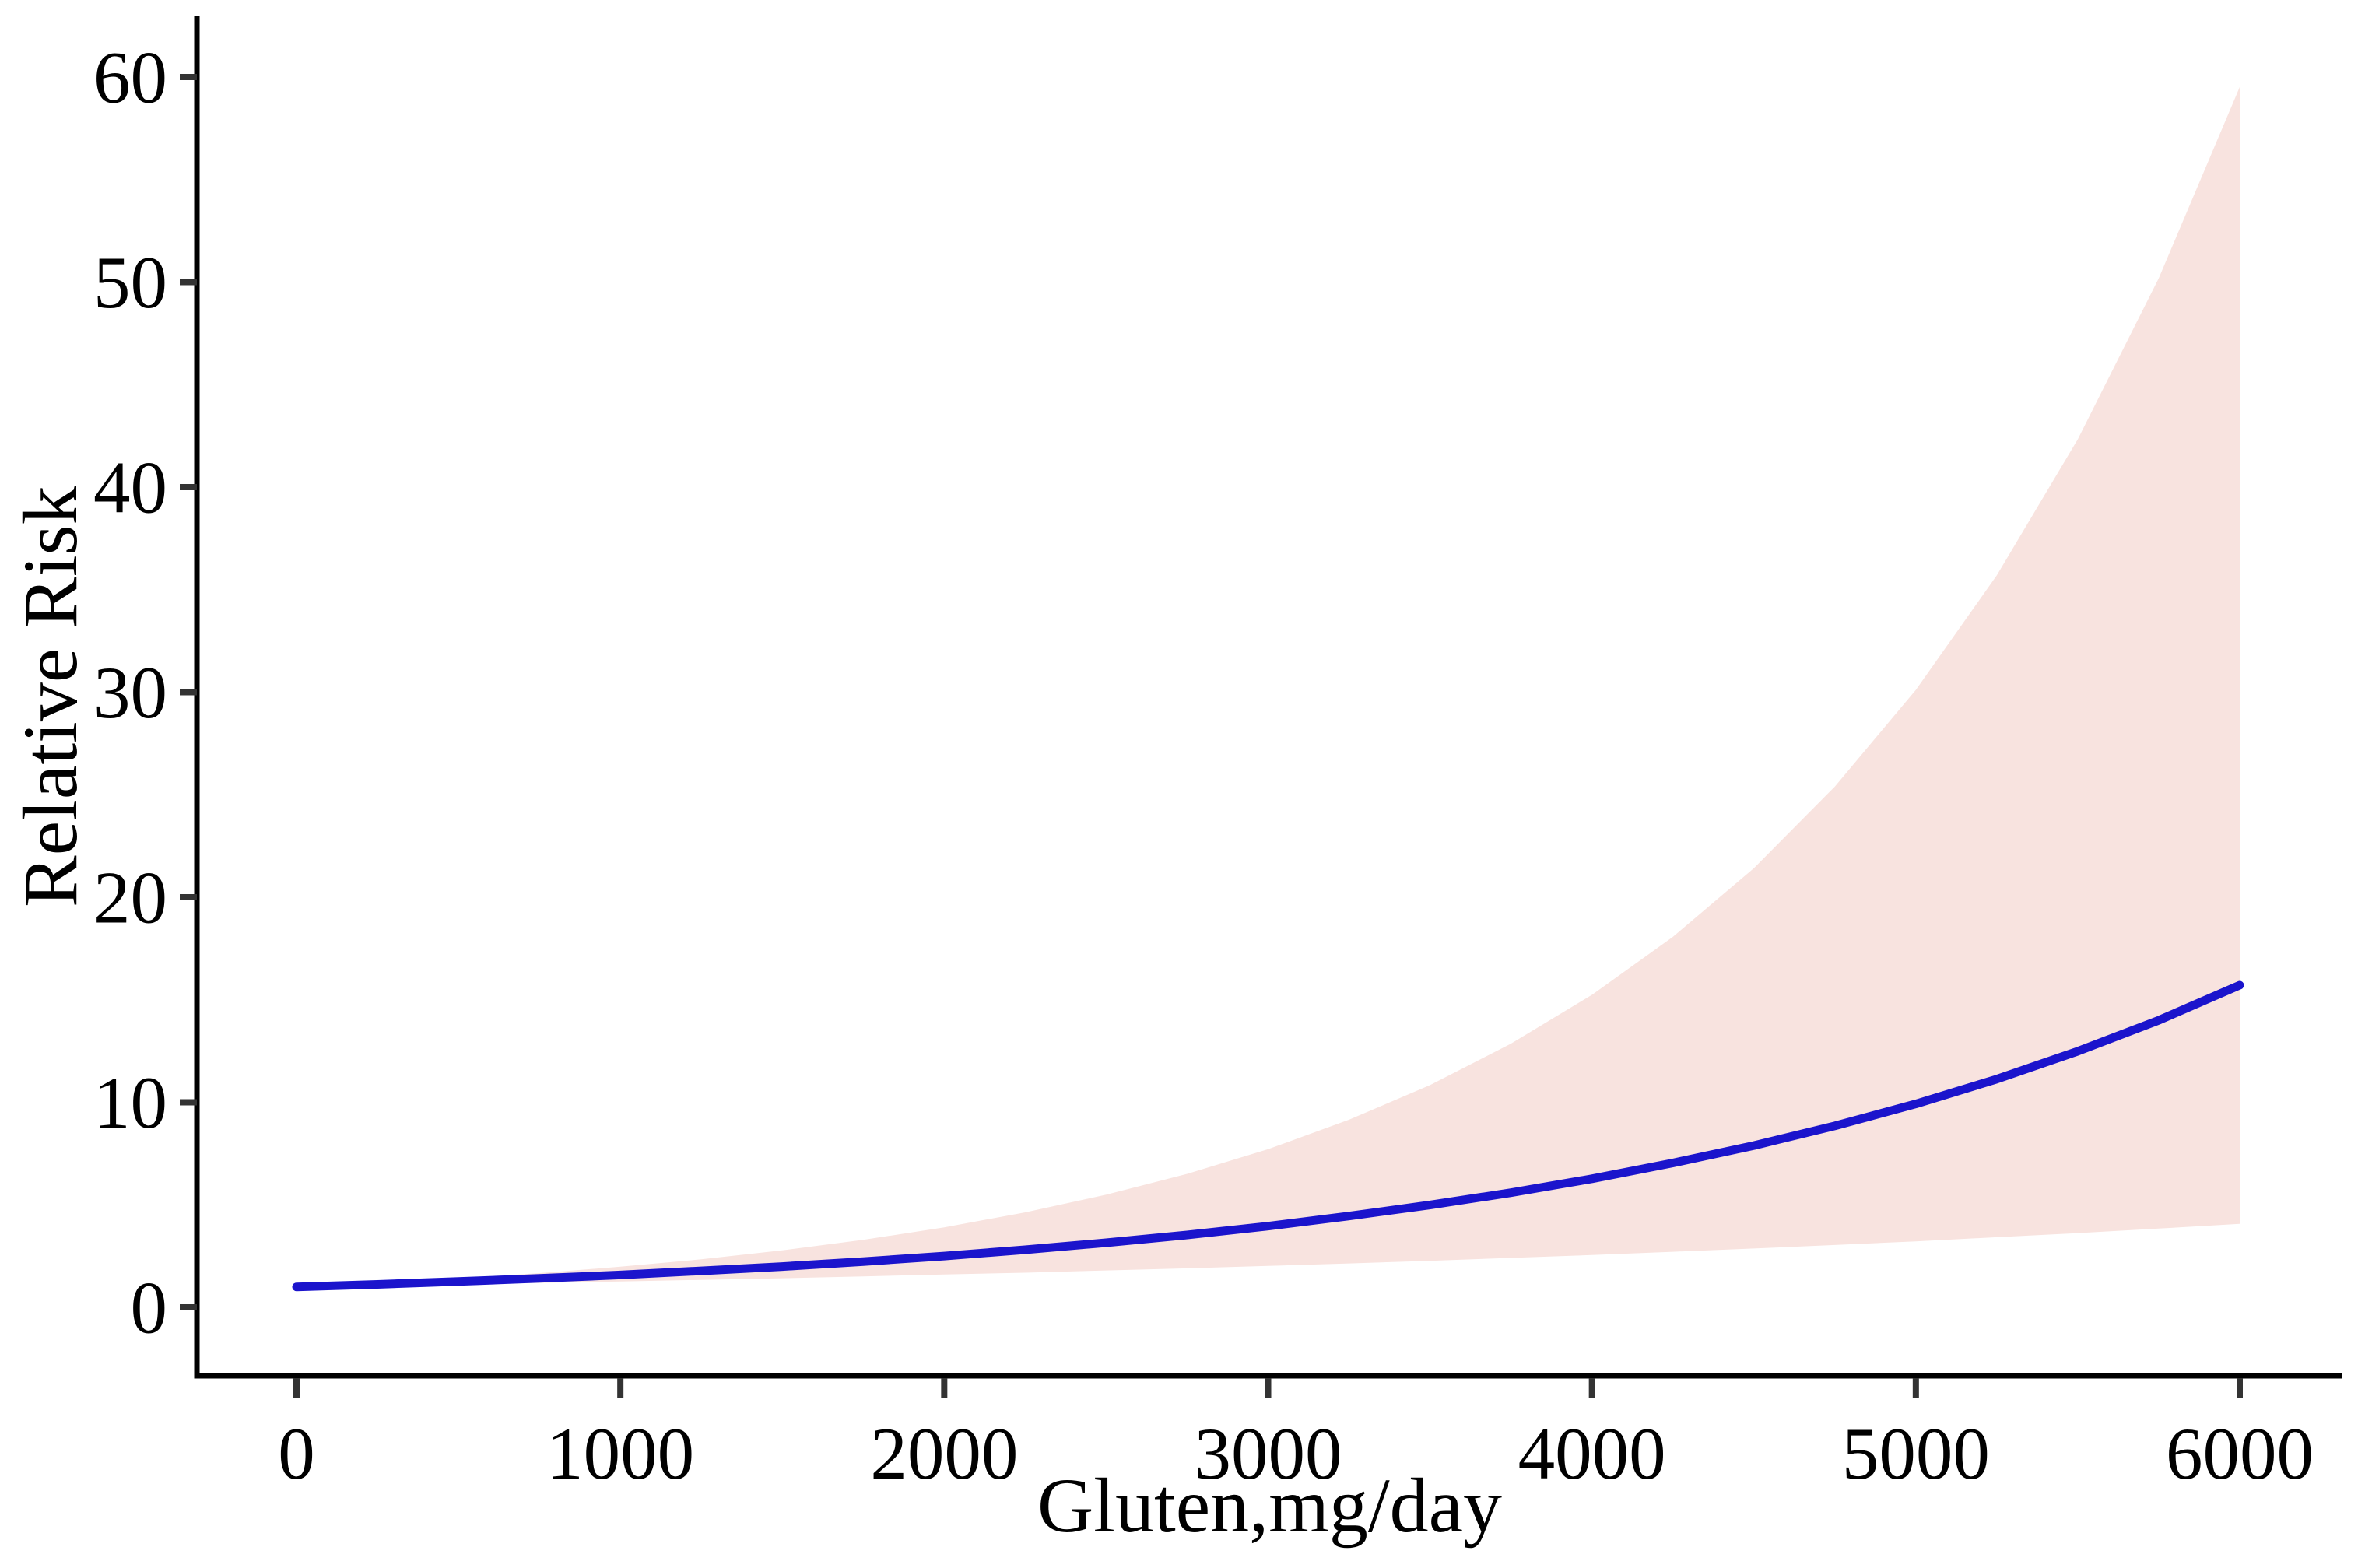 The height and width of the screenshot is (1568, 2358). I want to click on y-tick-label: 40, so click(130, 487).